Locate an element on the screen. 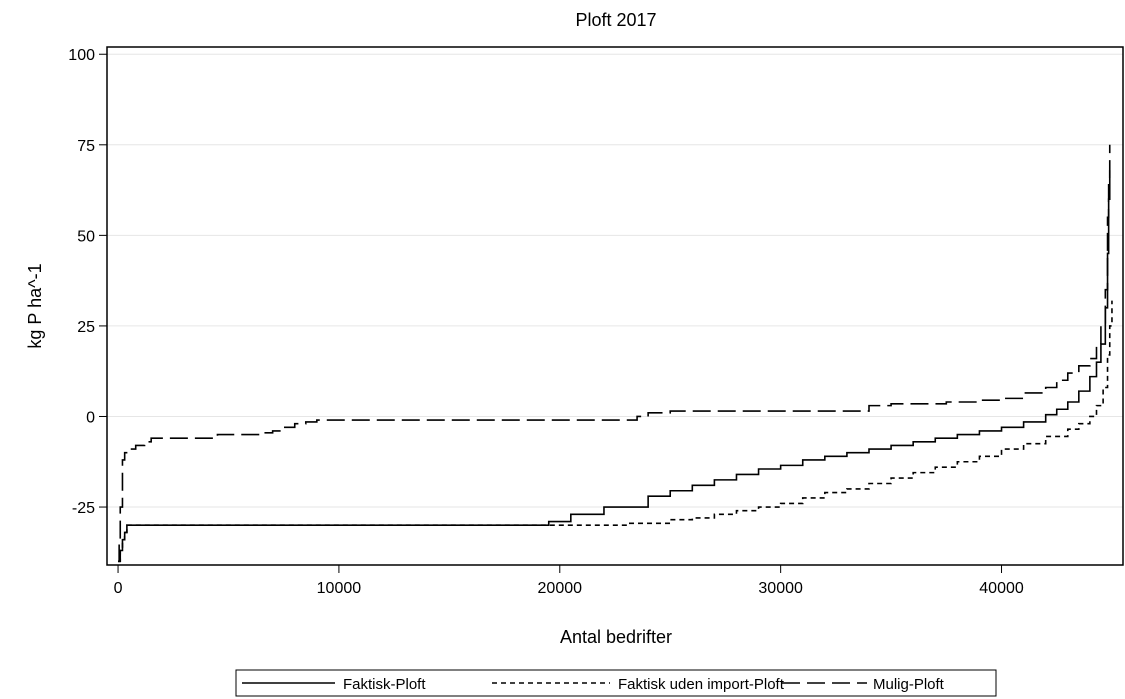 The image size is (1125, 699). x-axis-title: Antal bedrifter is located at coordinates (616, 637).